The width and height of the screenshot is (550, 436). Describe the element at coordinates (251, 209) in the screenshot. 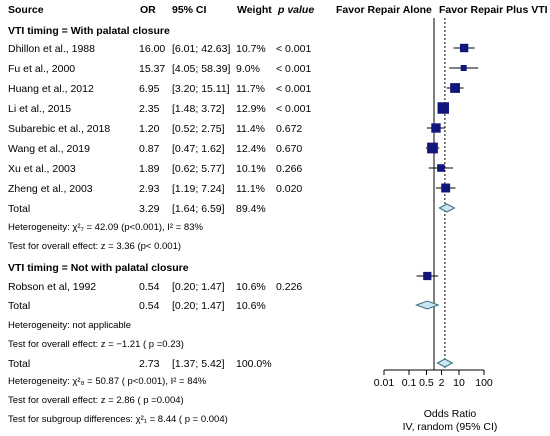

I see `subtotal-weight: 89.4%` at that location.